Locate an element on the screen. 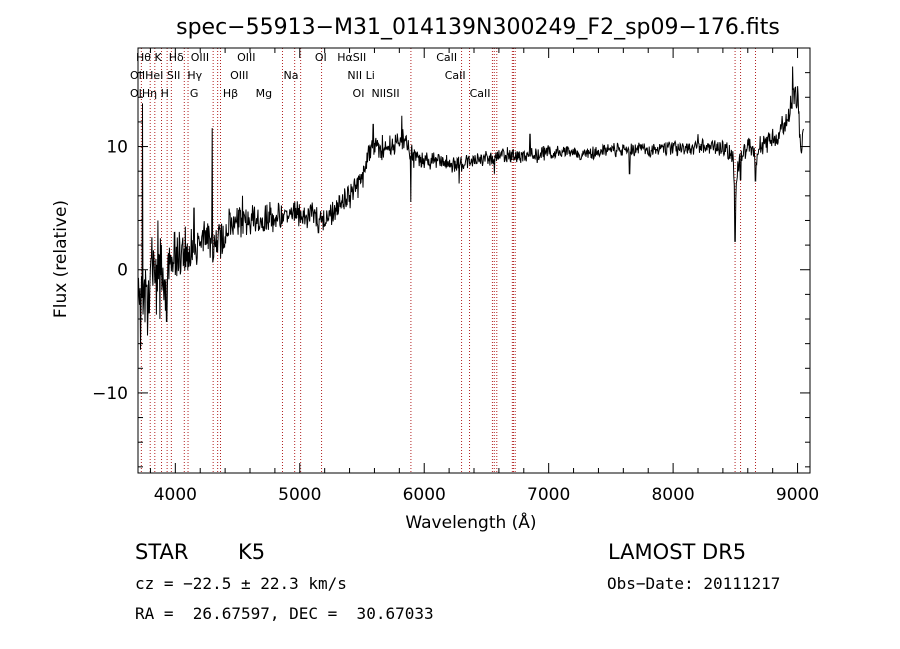 This screenshot has width=900, height=649. x-tick-label: 9000 is located at coordinates (797, 495).